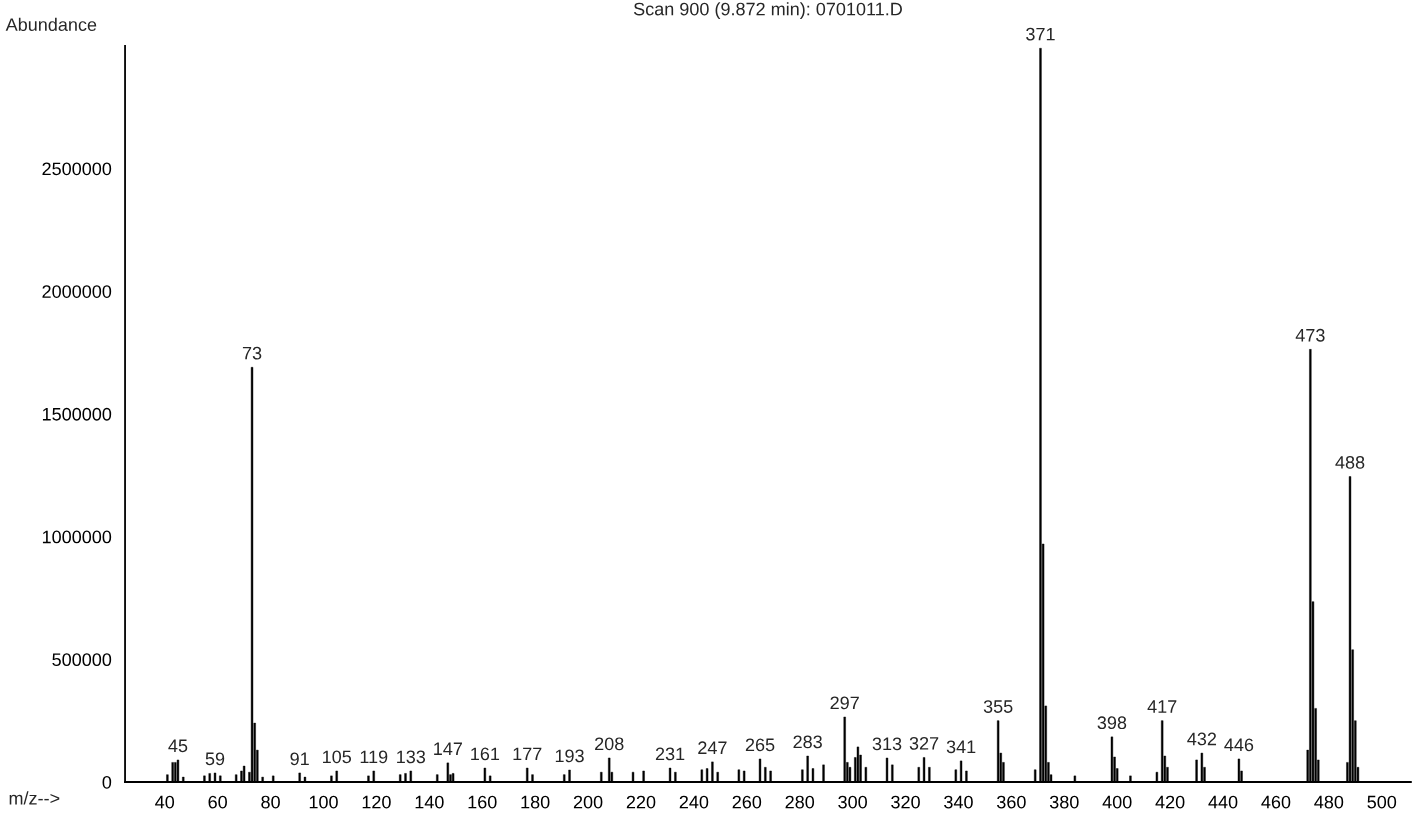  Describe the element at coordinates (482, 802) in the screenshot. I see `x-tick-label: 160` at that location.